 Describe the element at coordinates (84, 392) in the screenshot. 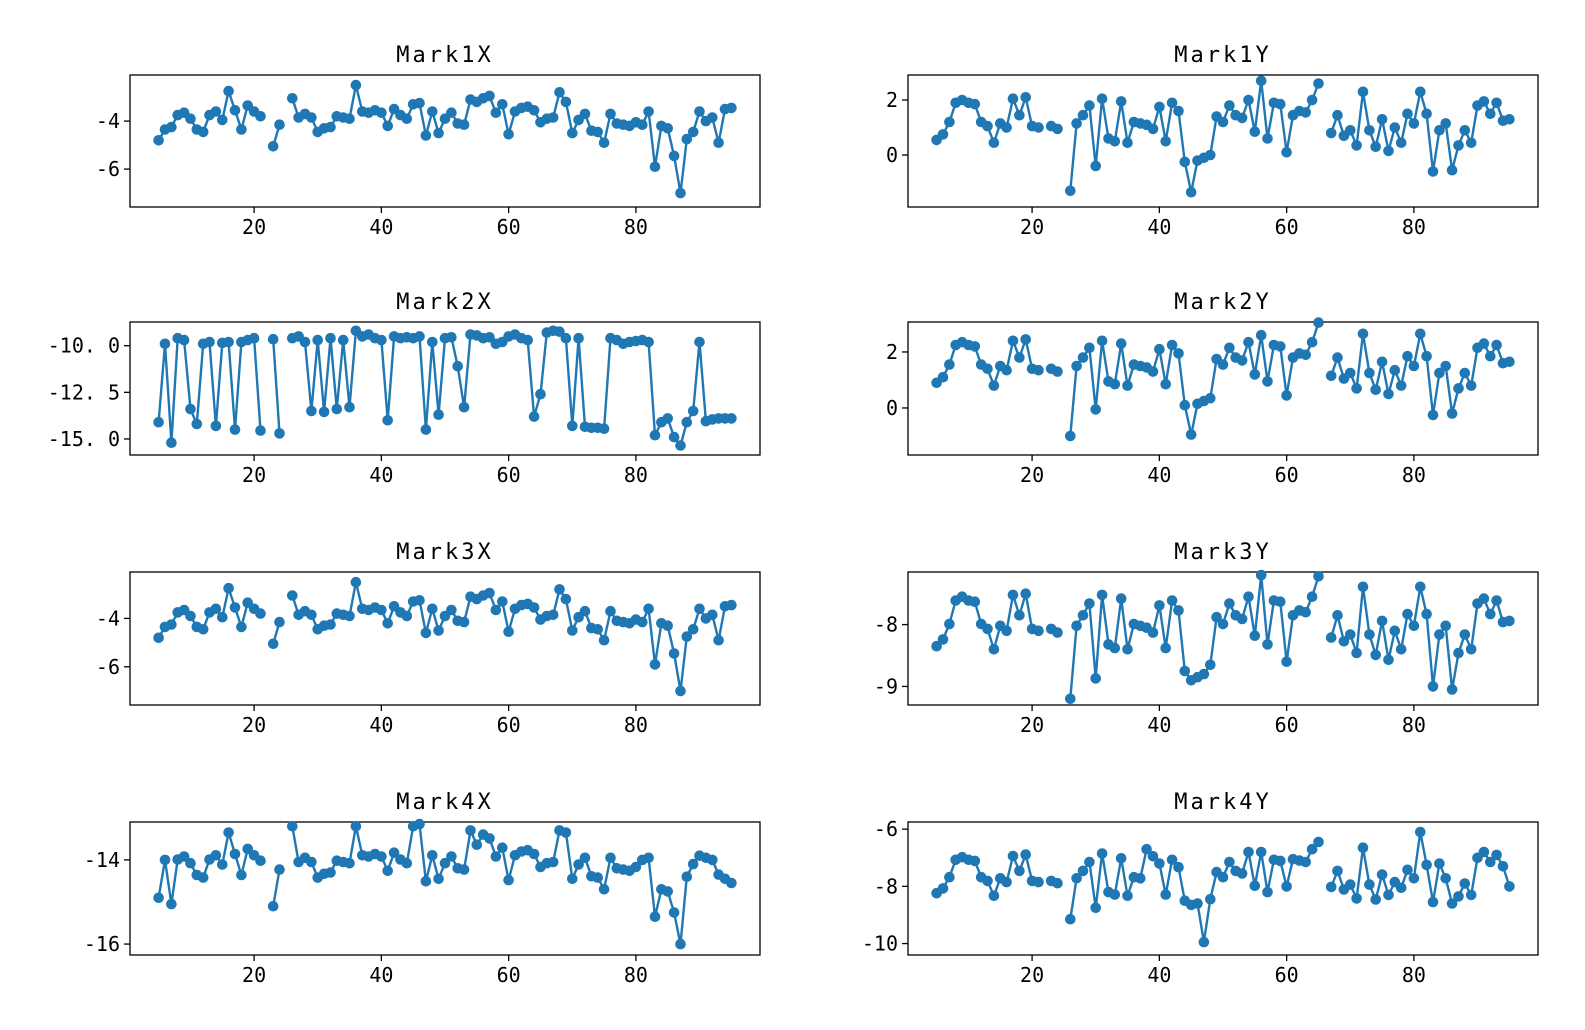

I see `y-tick-label: -12. 5` at that location.